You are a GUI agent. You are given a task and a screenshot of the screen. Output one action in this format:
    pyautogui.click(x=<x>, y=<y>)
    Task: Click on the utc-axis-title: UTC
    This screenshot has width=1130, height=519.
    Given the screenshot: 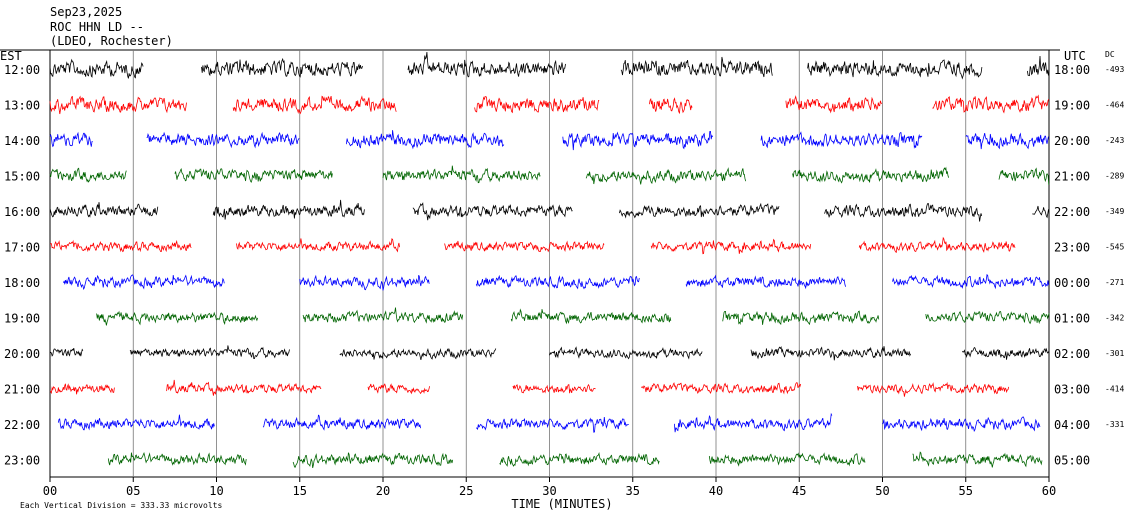 What is the action you would take?
    pyautogui.click(x=1075, y=56)
    